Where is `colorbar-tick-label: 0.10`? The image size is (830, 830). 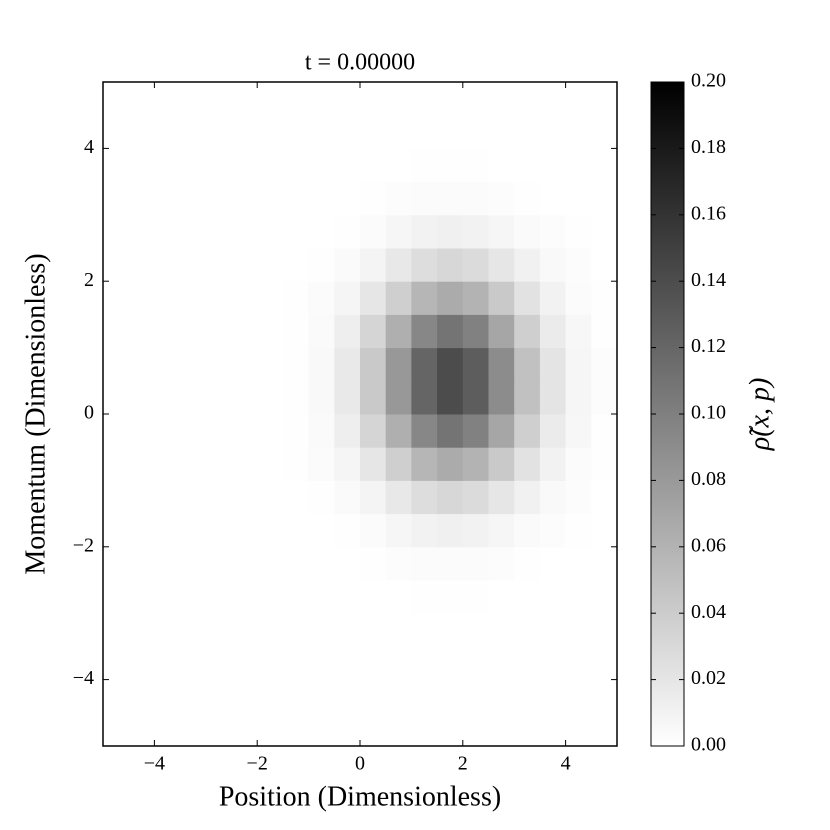
colorbar-tick-label: 0.10 is located at coordinates (708, 413).